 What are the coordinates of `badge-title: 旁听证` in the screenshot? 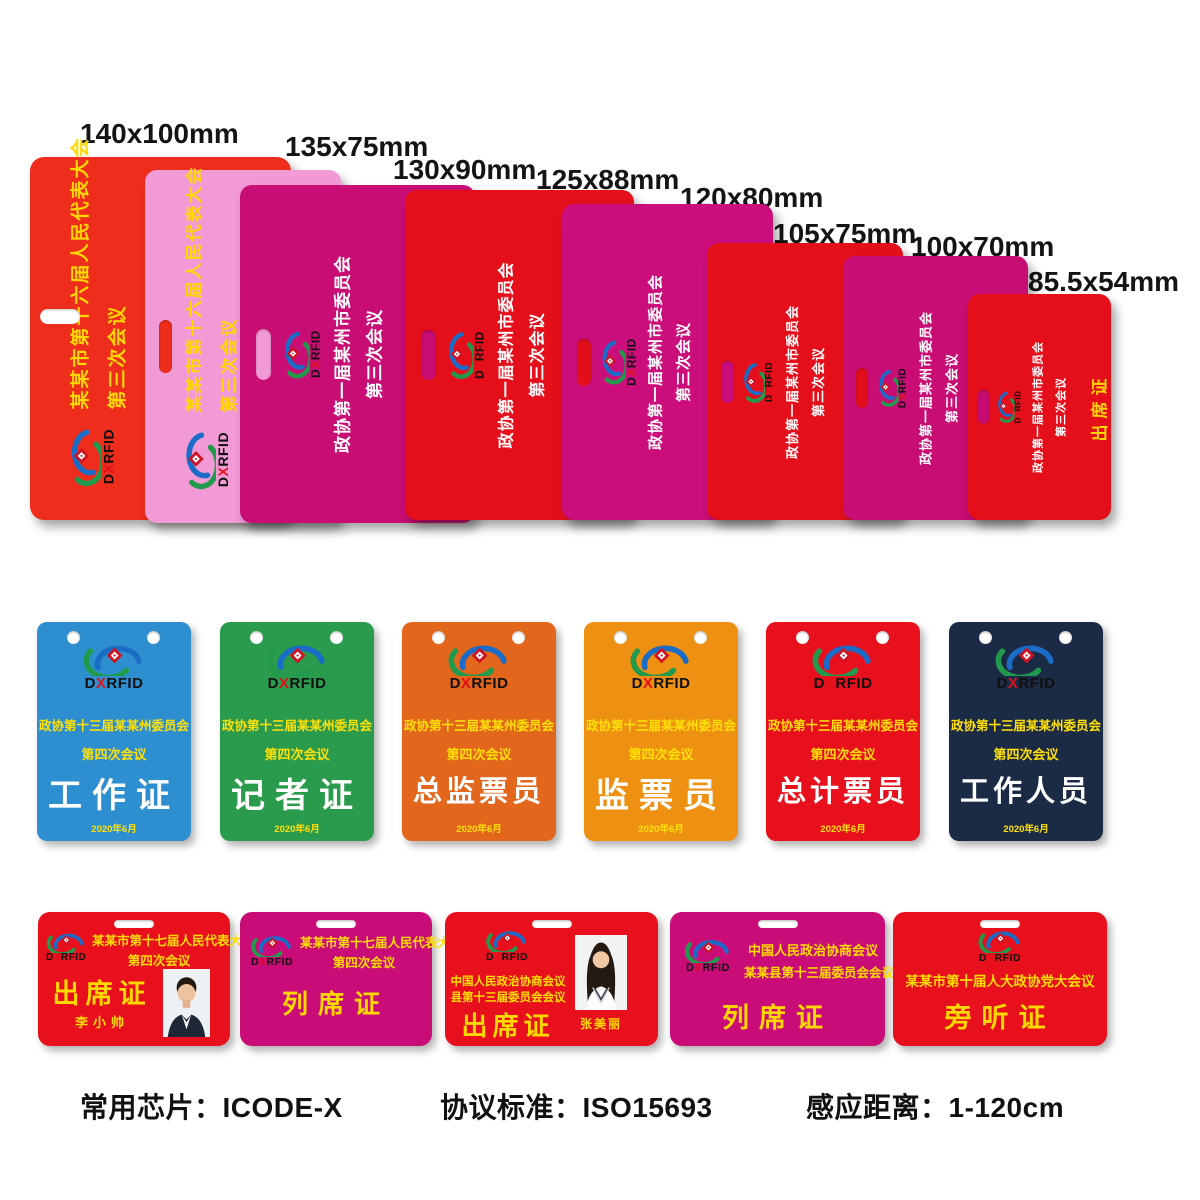 It's located at (1000, 1018).